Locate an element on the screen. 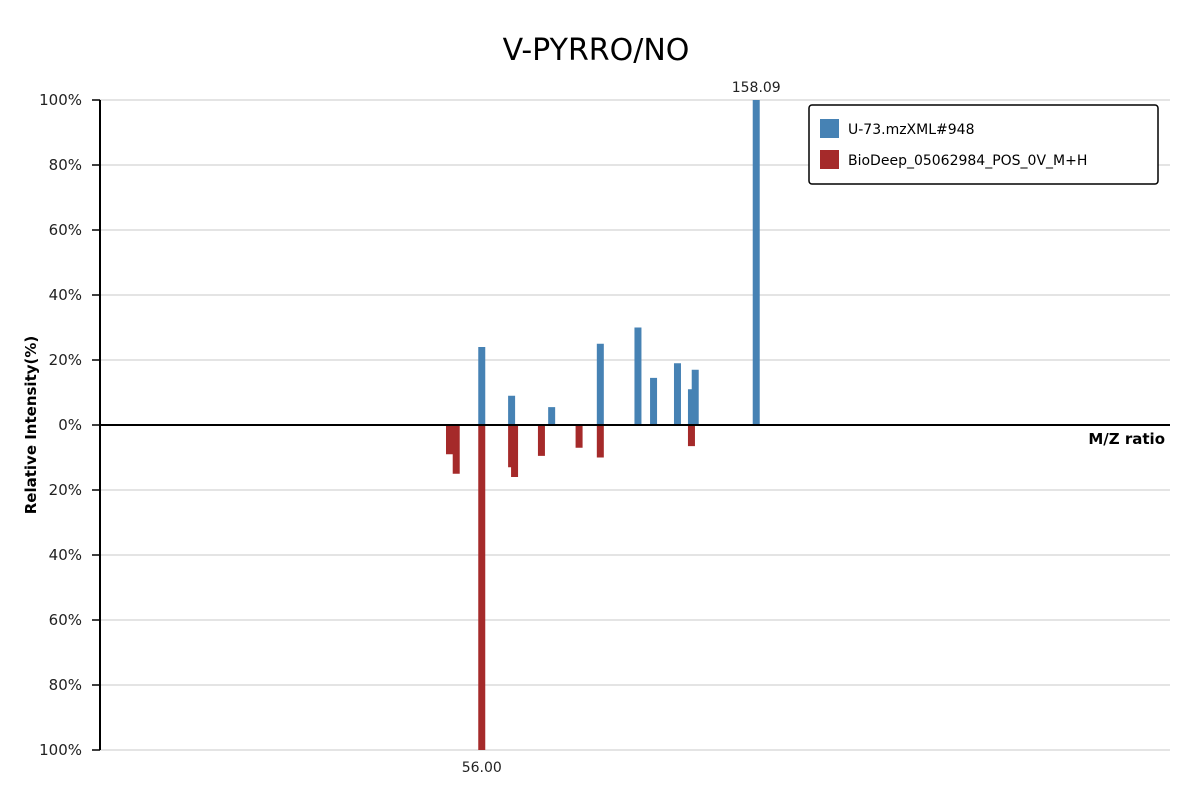 Image resolution: width=1200 pixels, height=800 pixels. y-axis-label: Relative Intensity(%) is located at coordinates (31, 425).